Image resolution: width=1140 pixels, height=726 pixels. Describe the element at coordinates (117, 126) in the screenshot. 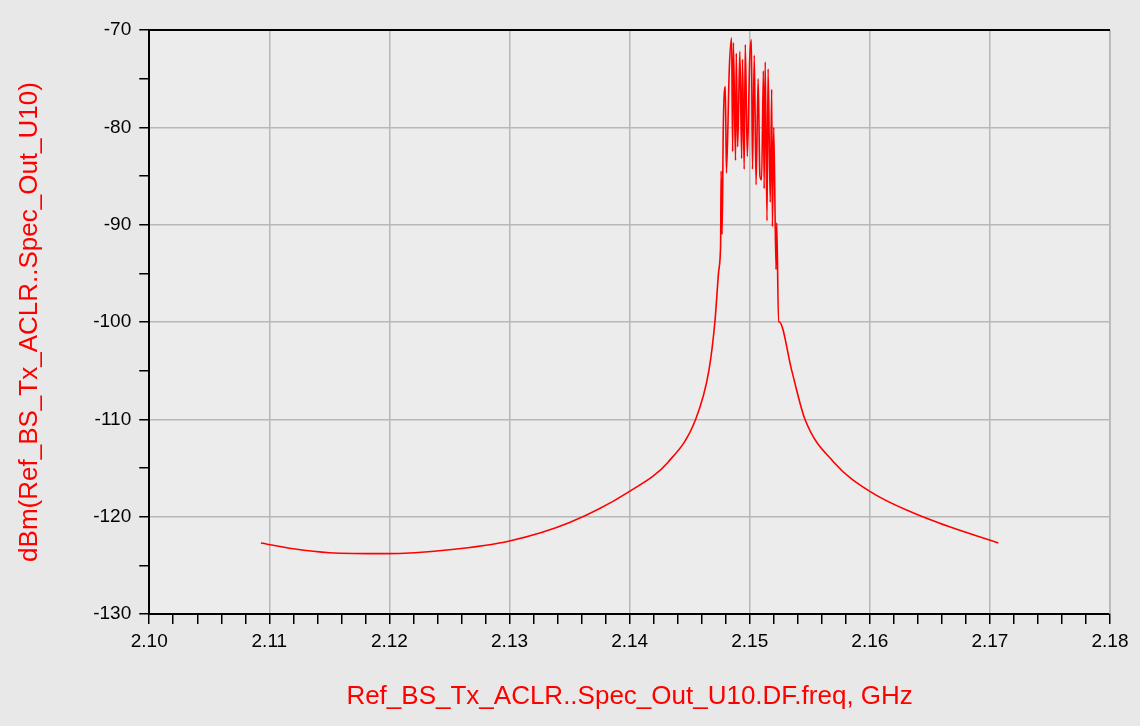

I see `y-tick-label: -80` at that location.